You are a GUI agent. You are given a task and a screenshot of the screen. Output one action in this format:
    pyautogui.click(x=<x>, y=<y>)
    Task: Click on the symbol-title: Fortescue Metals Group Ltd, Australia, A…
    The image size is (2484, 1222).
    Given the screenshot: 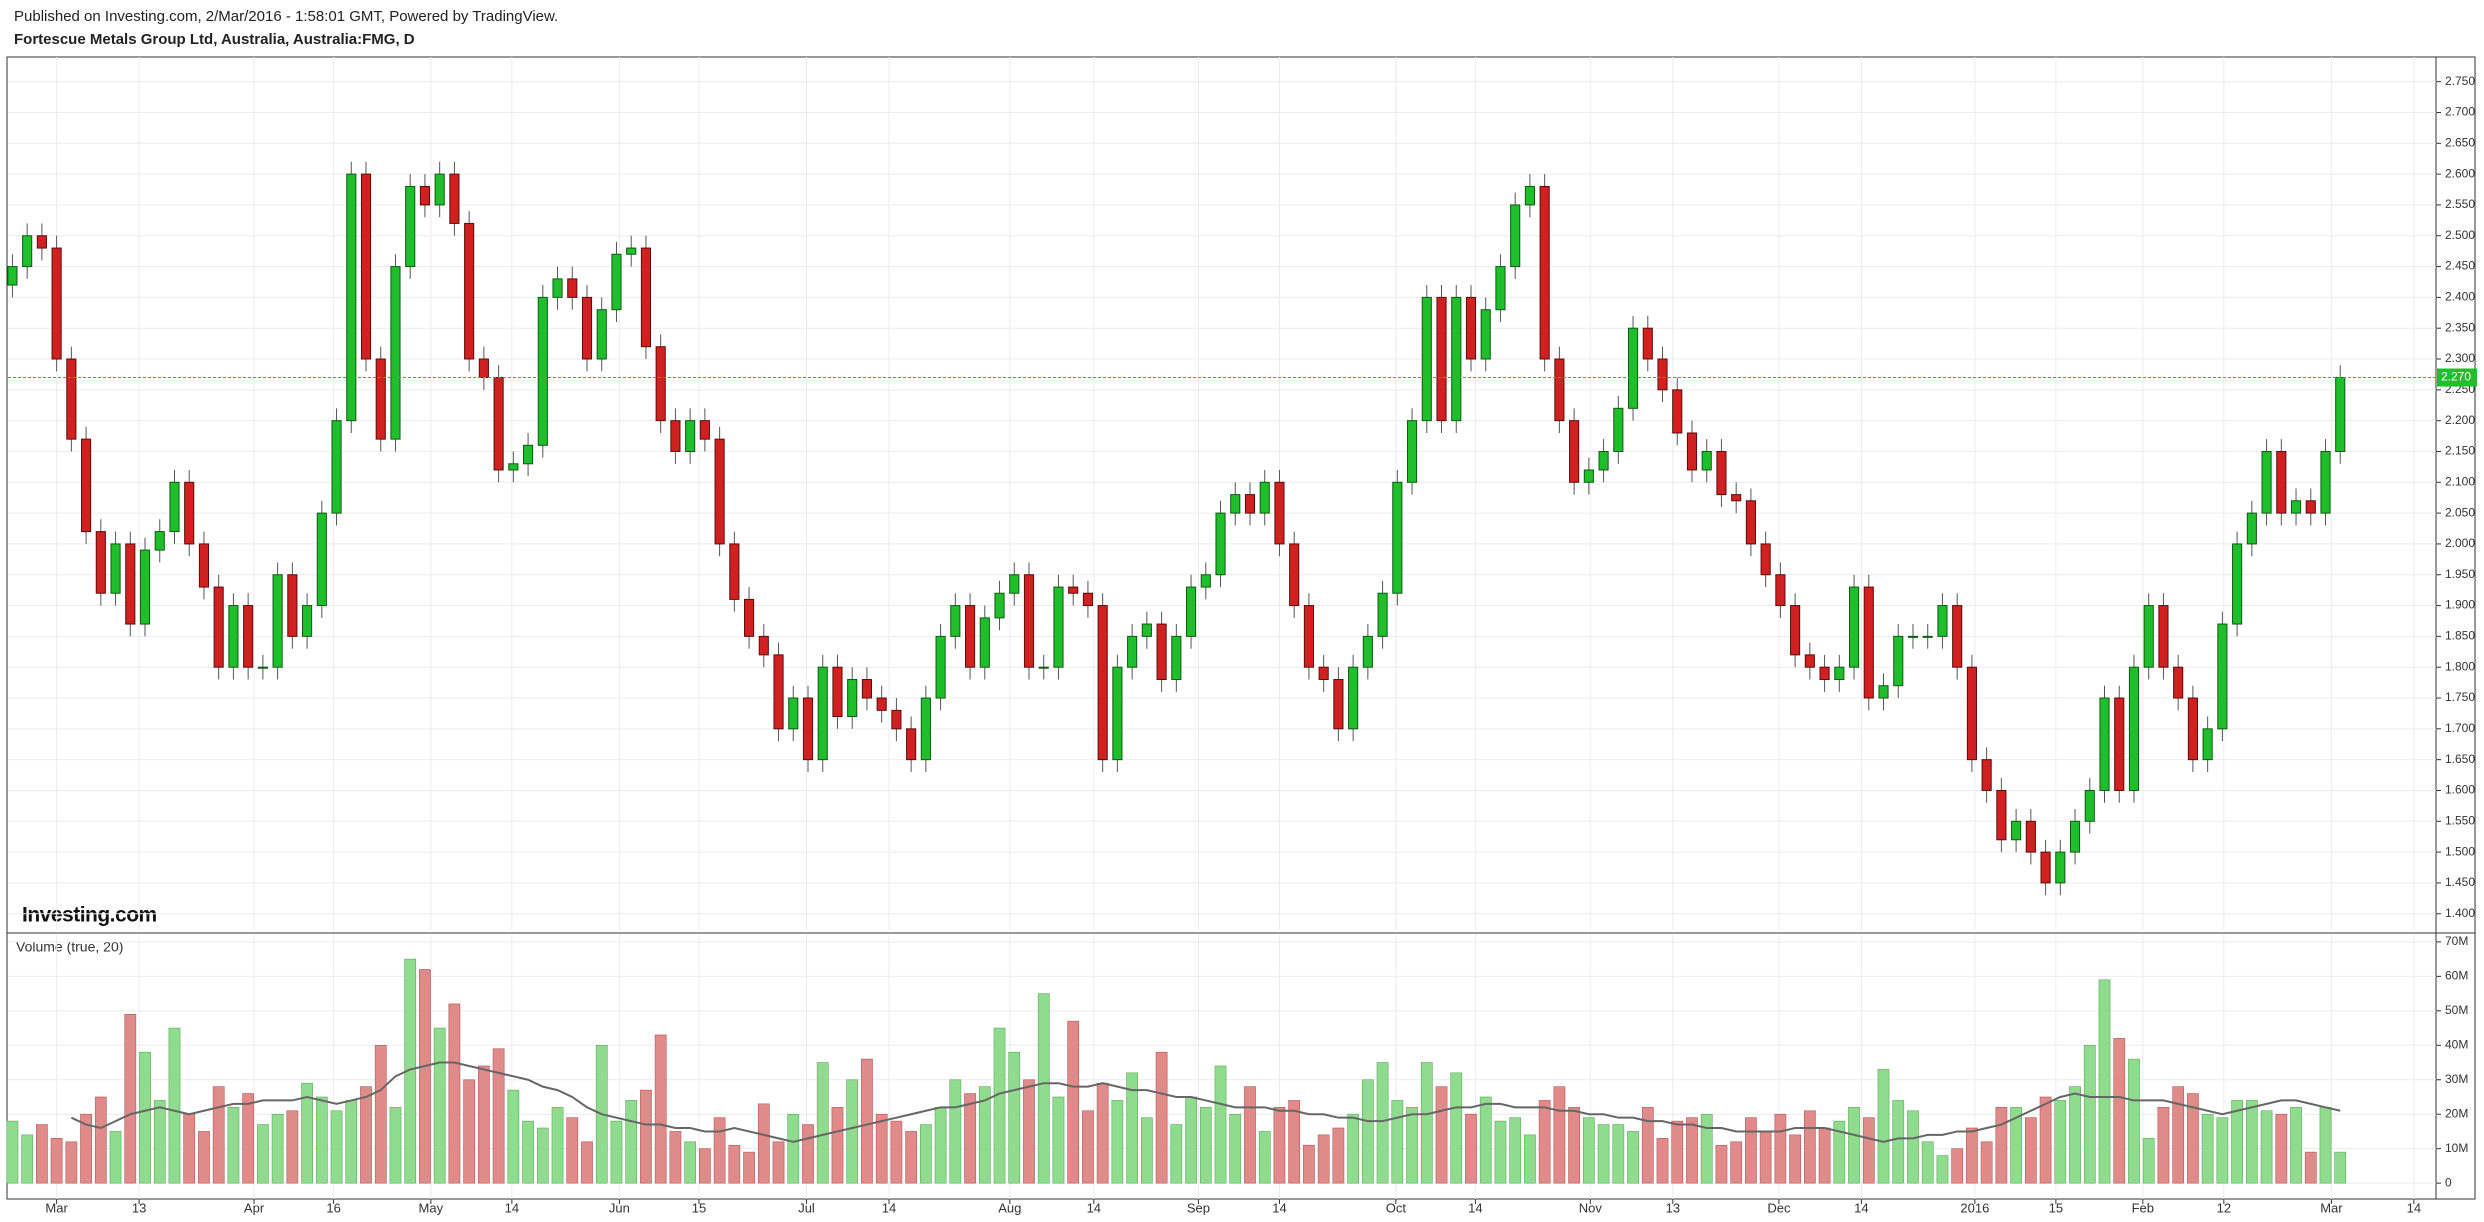 What is the action you would take?
    pyautogui.click(x=214, y=39)
    